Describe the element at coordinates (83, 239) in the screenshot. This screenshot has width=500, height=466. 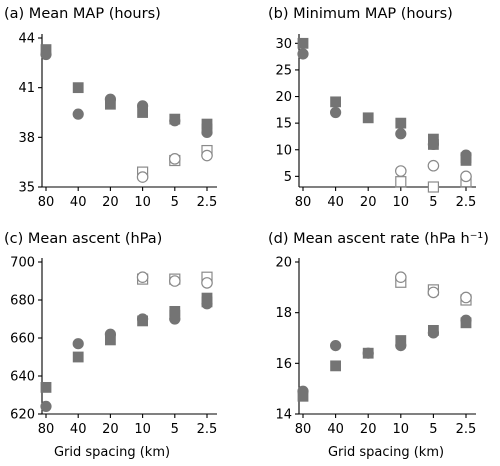
I see `chart-title: (c) Mean ascent (hPa)` at that location.